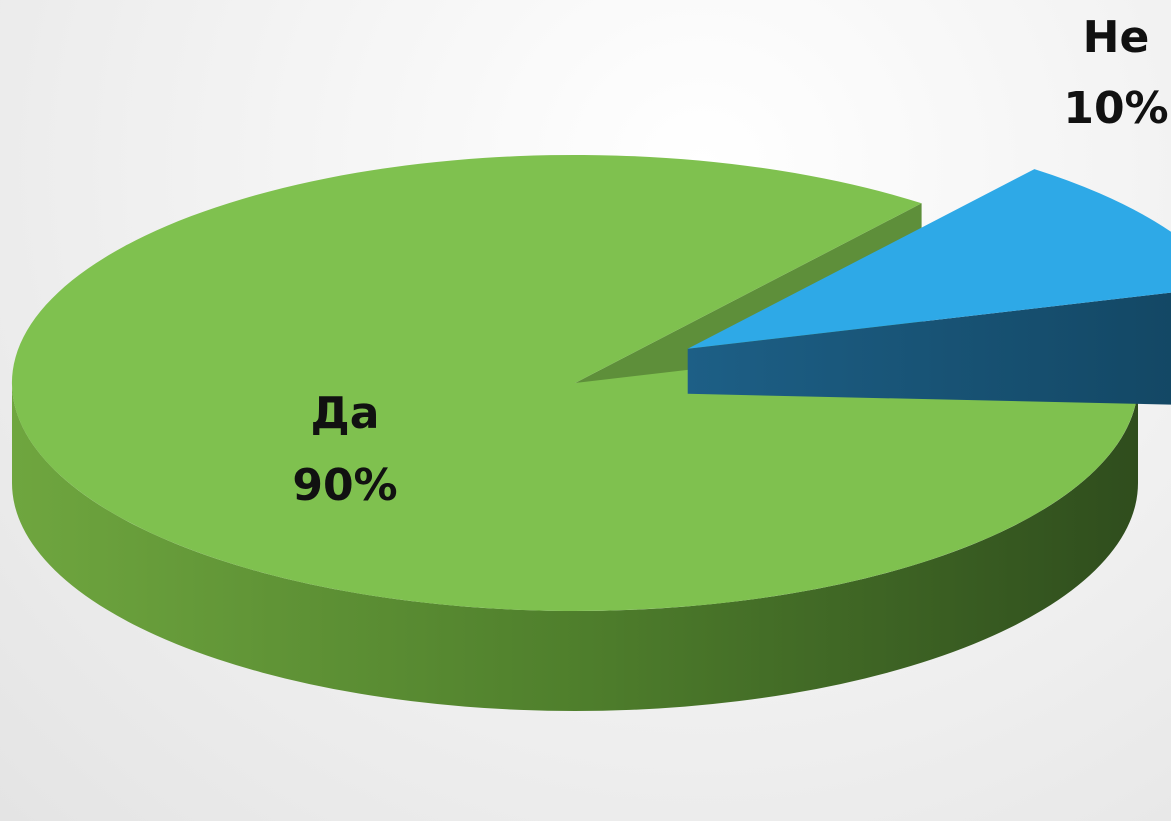 Image resolution: width=1171 pixels, height=821 pixels. I want to click on slice-label-ne-name: Не, so click(1116, 37).